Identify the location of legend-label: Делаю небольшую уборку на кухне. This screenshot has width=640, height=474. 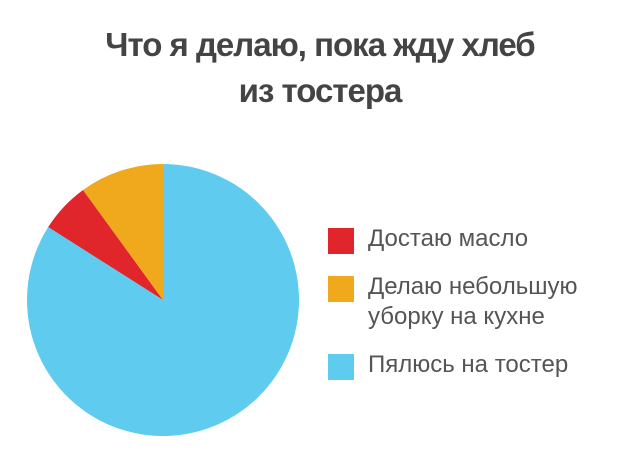
(473, 301).